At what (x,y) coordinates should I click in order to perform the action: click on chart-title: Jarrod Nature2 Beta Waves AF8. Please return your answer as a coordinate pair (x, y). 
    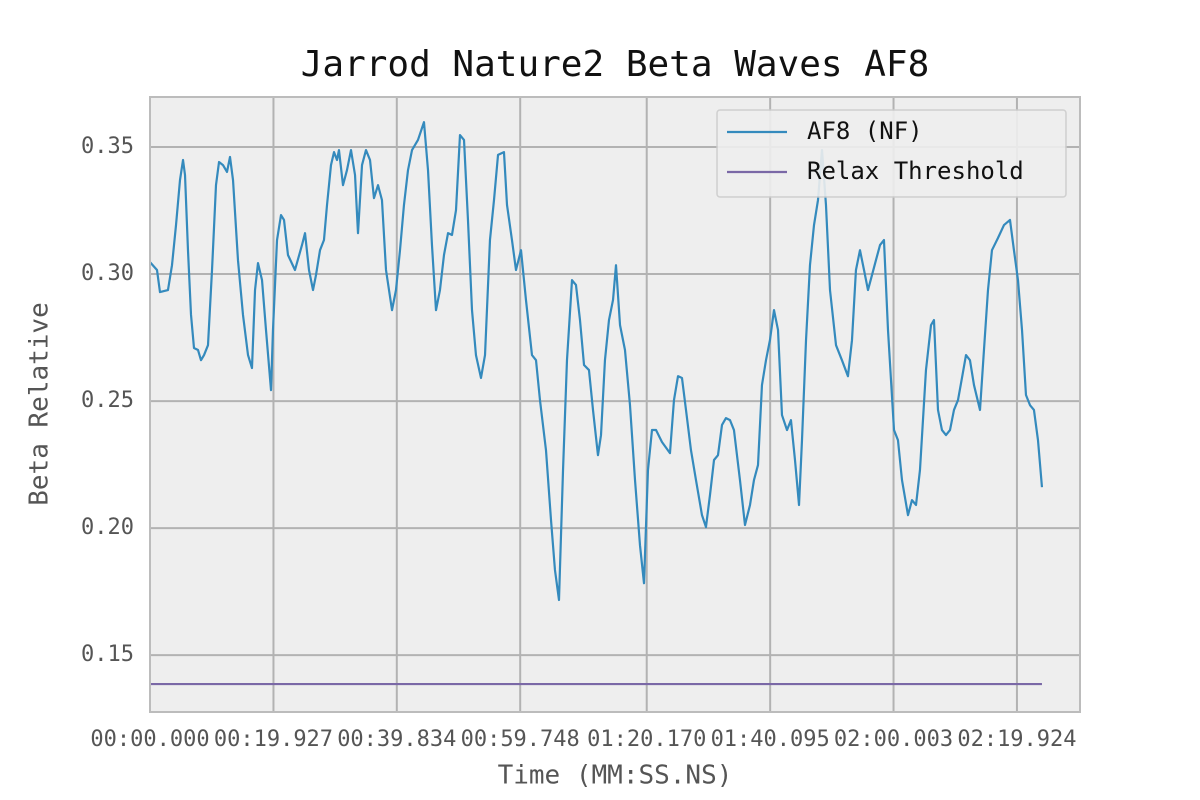
    Looking at the image, I should click on (615, 64).